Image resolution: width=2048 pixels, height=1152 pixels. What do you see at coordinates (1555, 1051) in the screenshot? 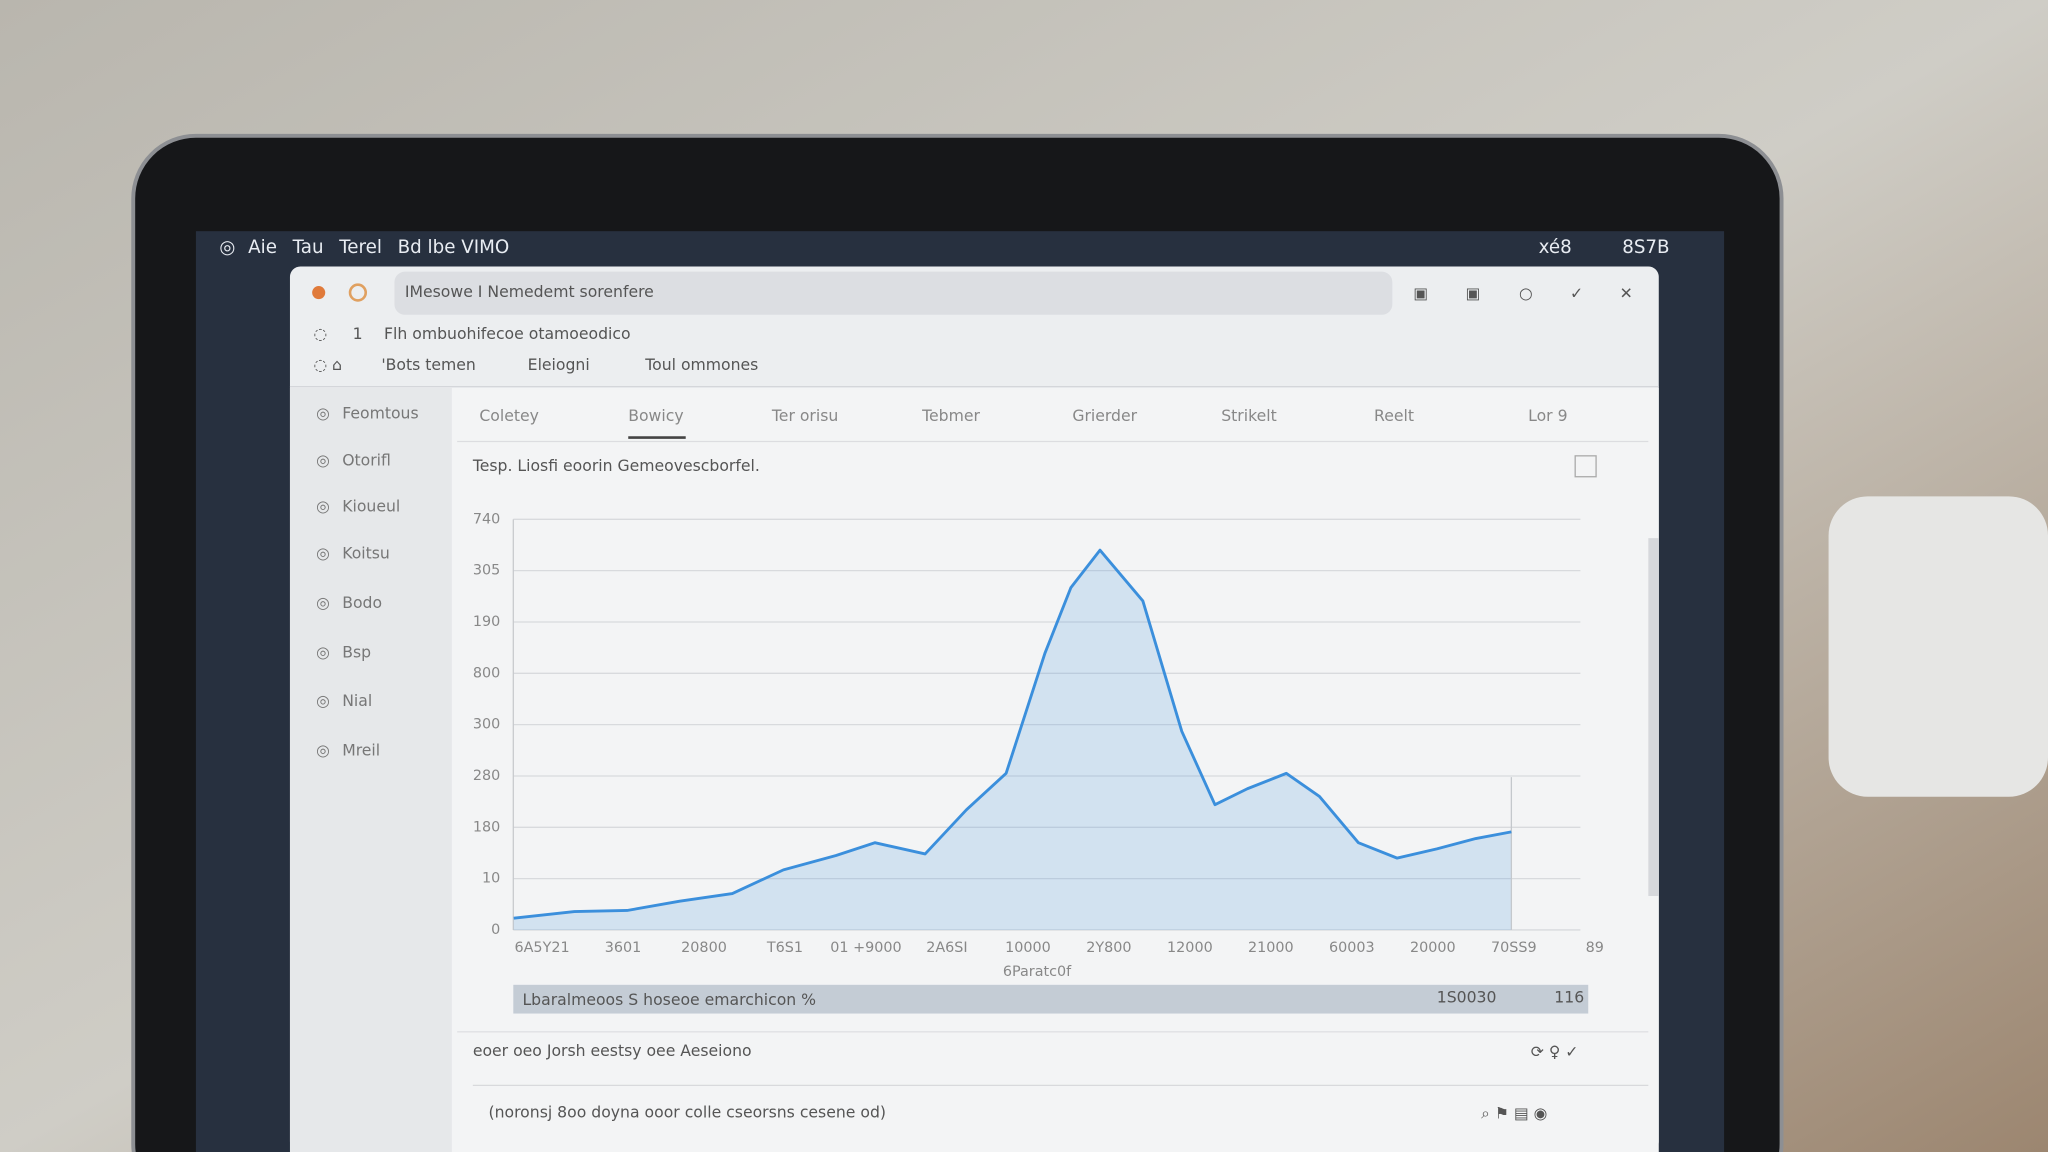
I see `icons: ⟳ ♀ ✓` at bounding box center [1555, 1051].